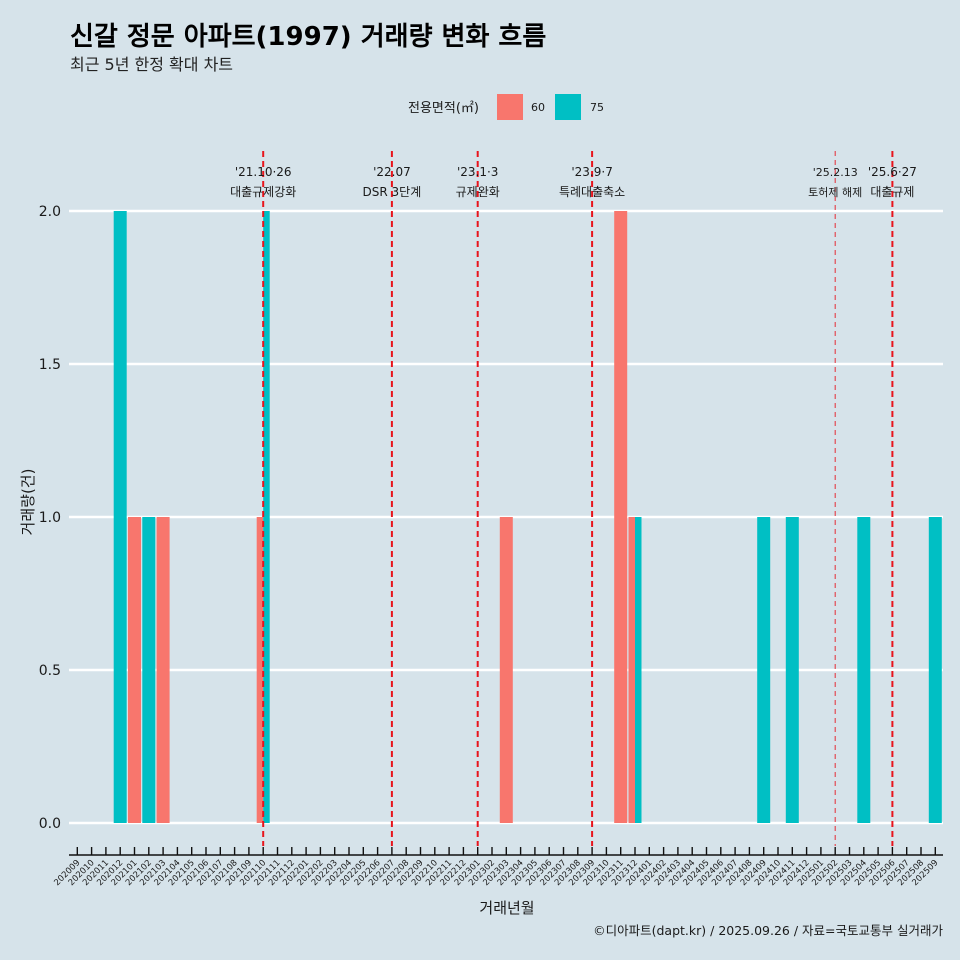 Image resolution: width=960 pixels, height=960 pixels. I want to click on event-text: 토허제 해제, so click(835, 192).